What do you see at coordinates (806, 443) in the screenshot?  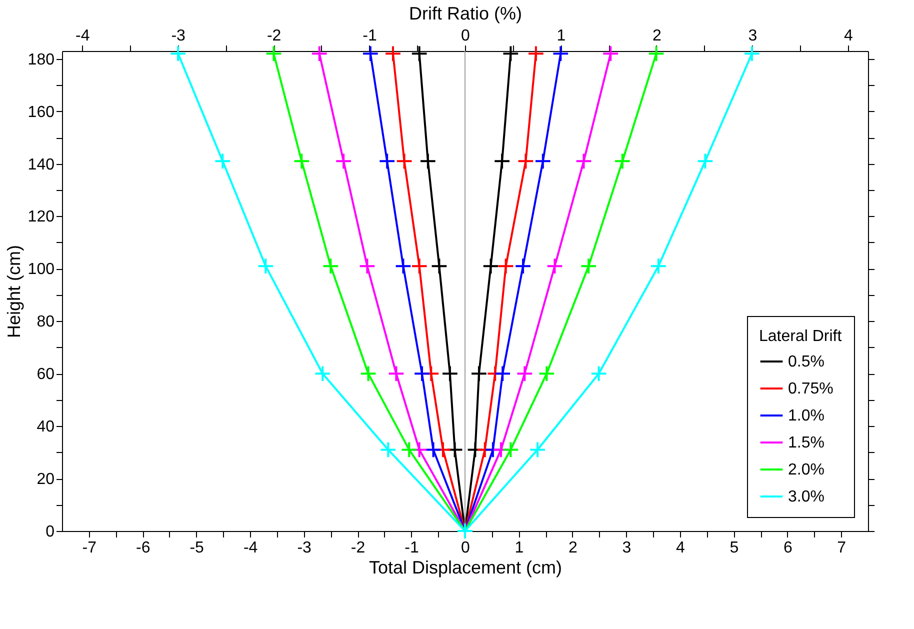 I see `legend-label: 1.5%` at bounding box center [806, 443].